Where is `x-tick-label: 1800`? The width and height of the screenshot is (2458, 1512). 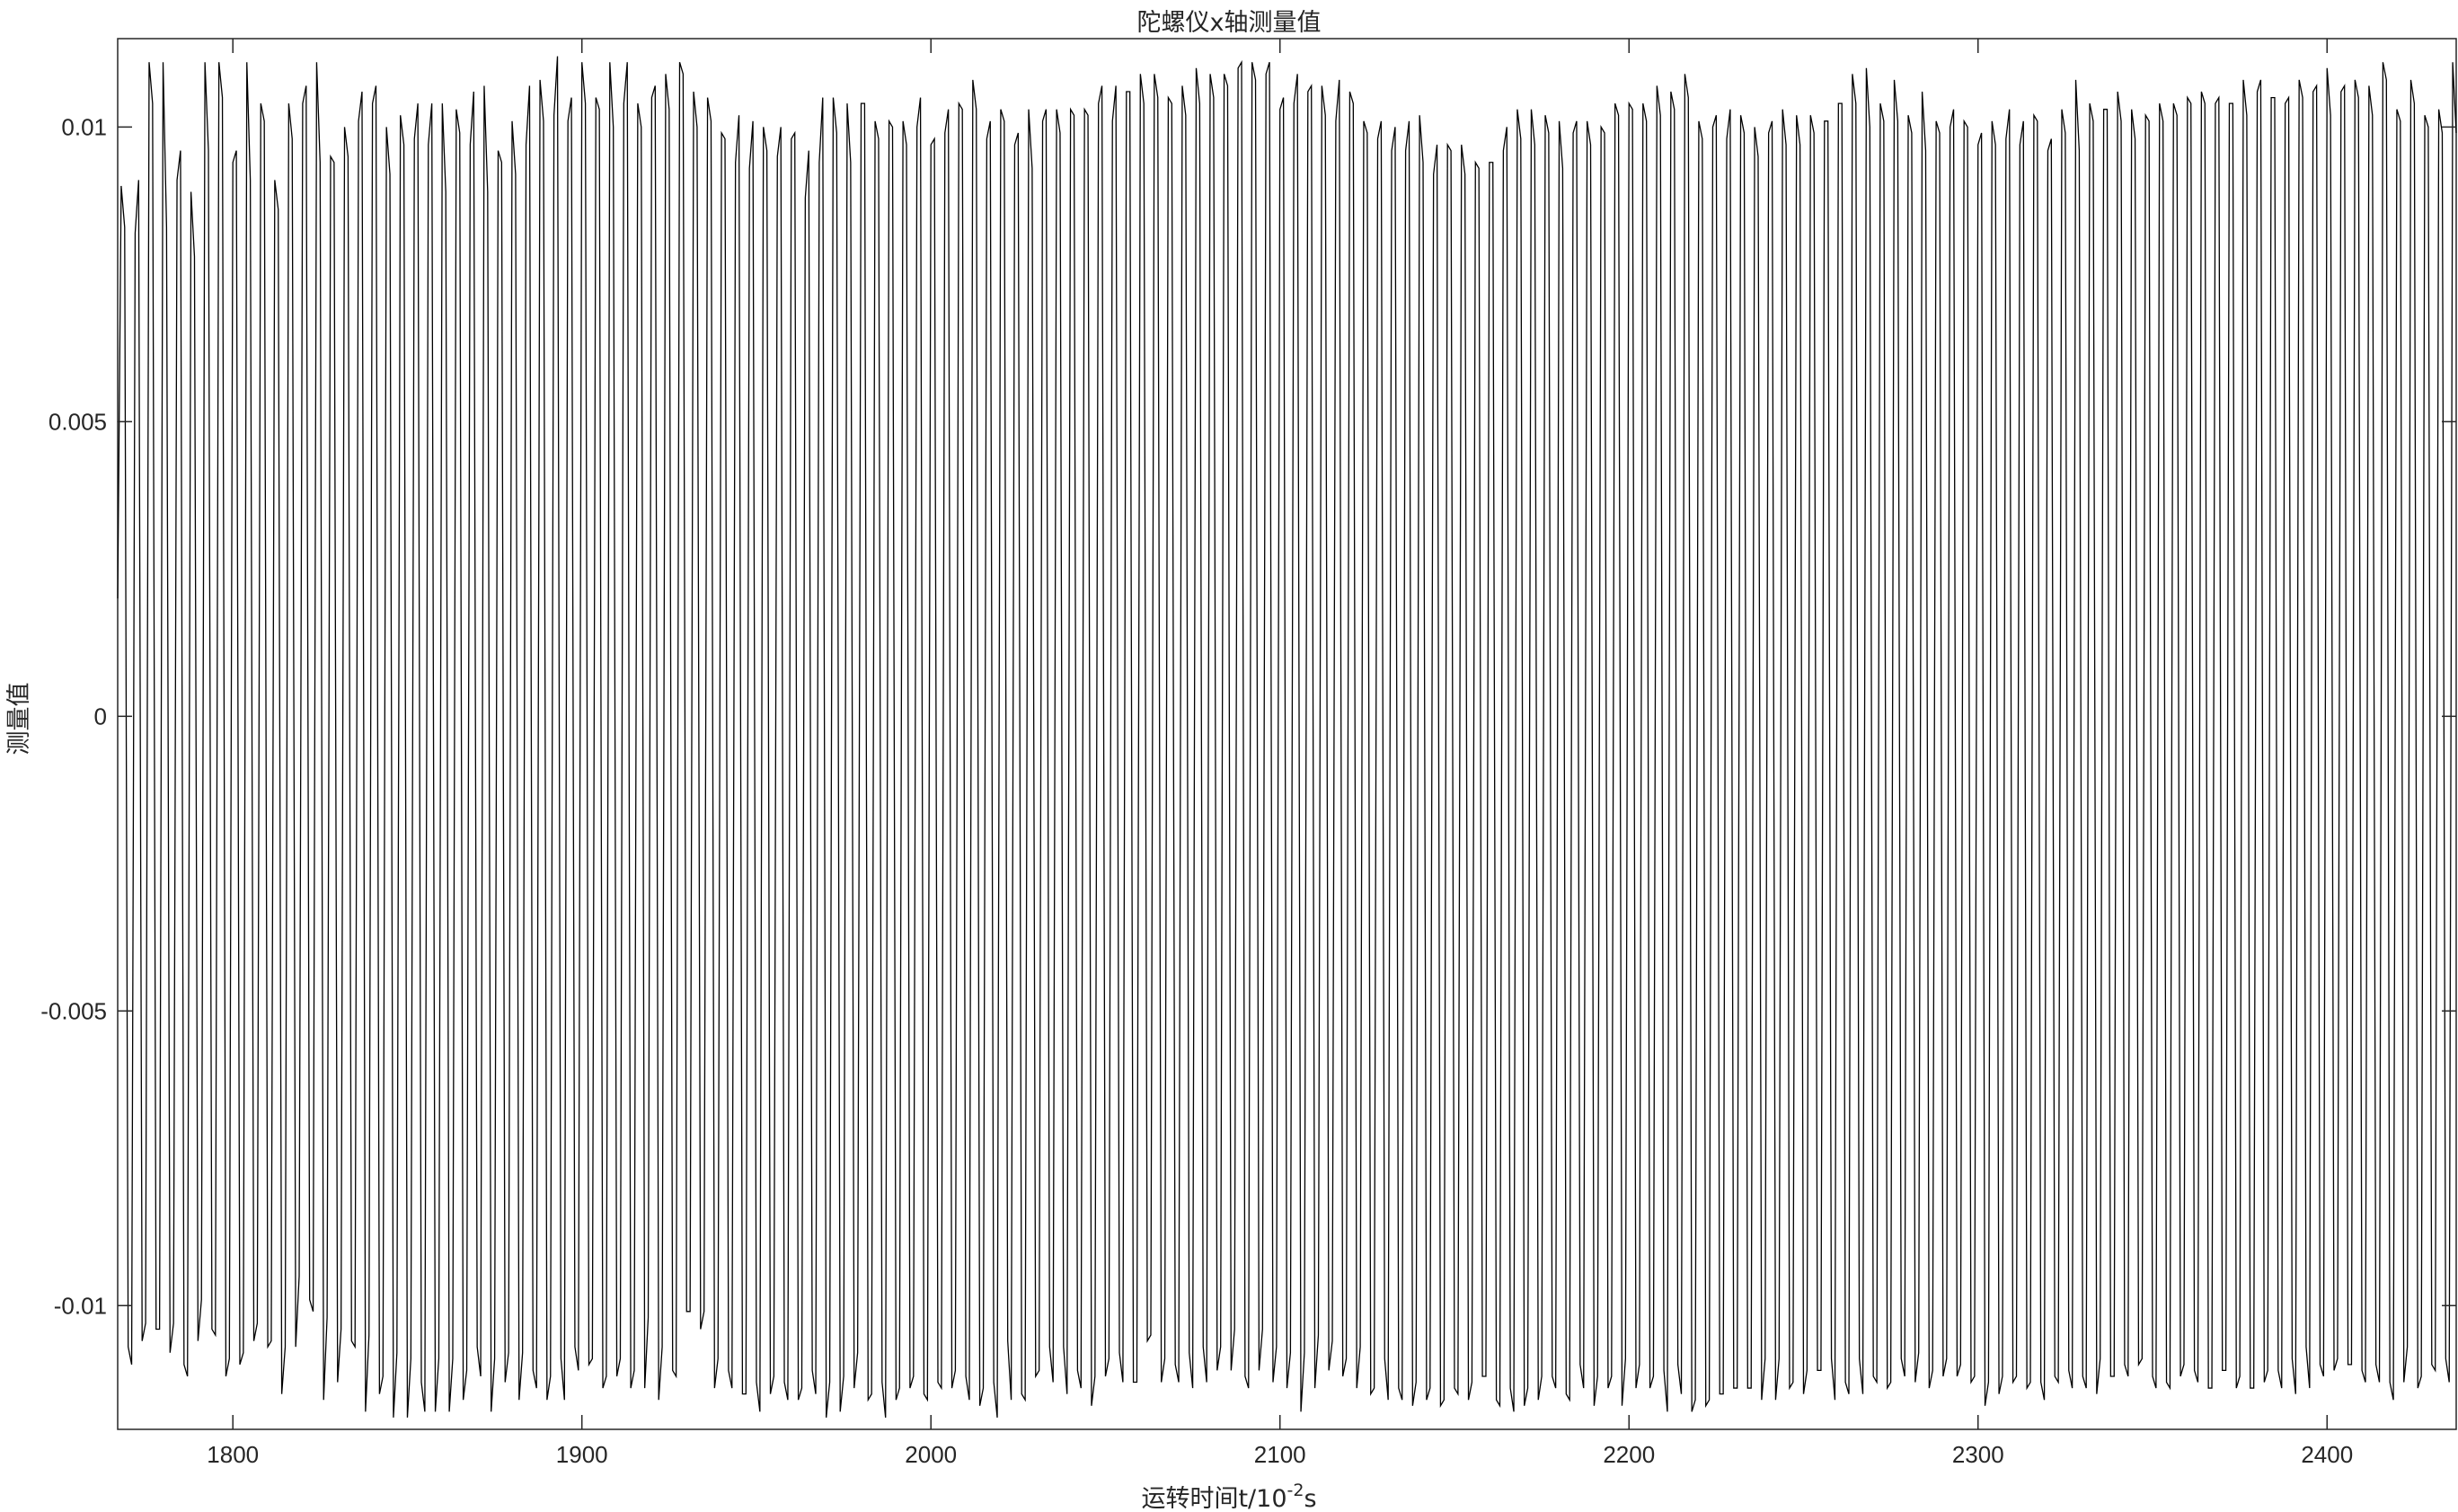
x-tick-label: 1800 is located at coordinates (233, 1454).